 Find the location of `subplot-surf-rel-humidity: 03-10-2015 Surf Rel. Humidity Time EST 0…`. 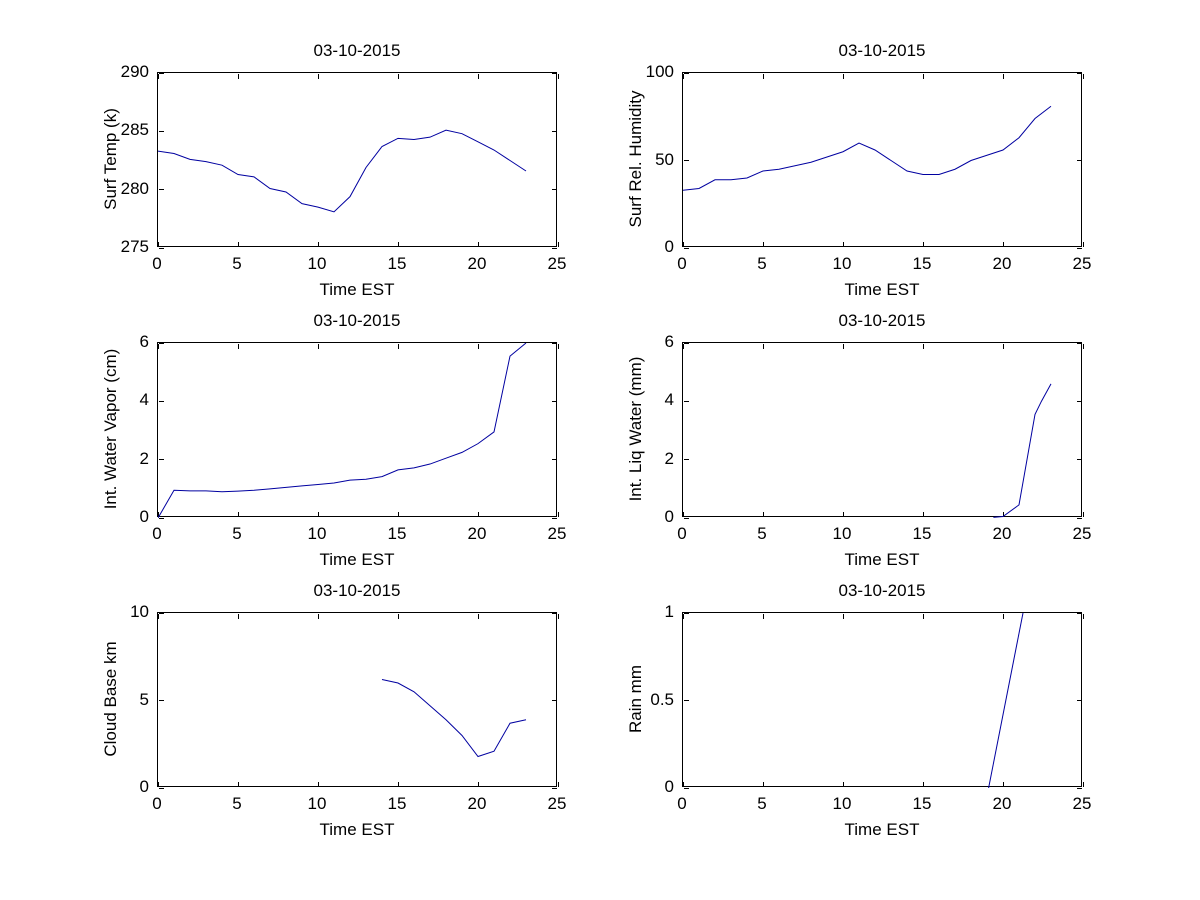

subplot-surf-rel-humidity: 03-10-2015 Surf Rel. Humidity Time EST 0… is located at coordinates (858, 170).